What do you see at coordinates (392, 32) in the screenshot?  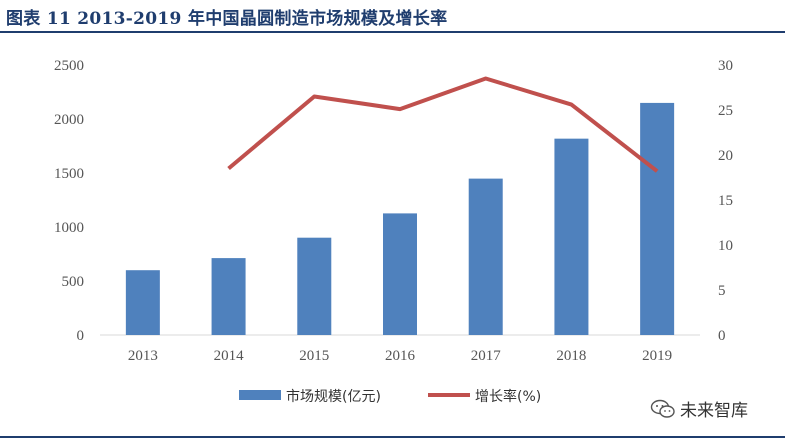 I see `title-divider` at bounding box center [392, 32].